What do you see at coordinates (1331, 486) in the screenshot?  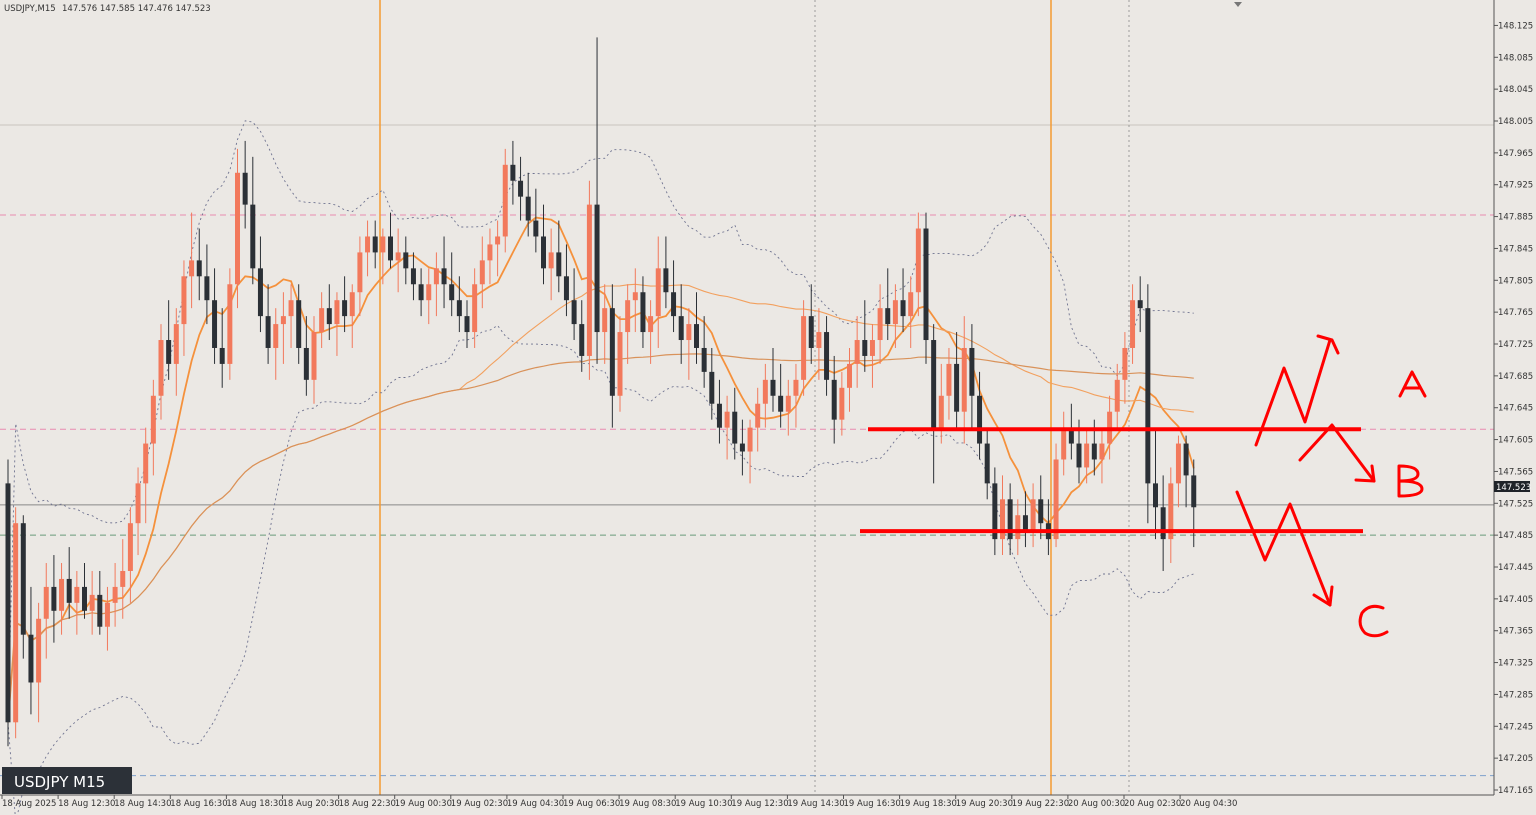 I see `hand-annotations` at bounding box center [1331, 486].